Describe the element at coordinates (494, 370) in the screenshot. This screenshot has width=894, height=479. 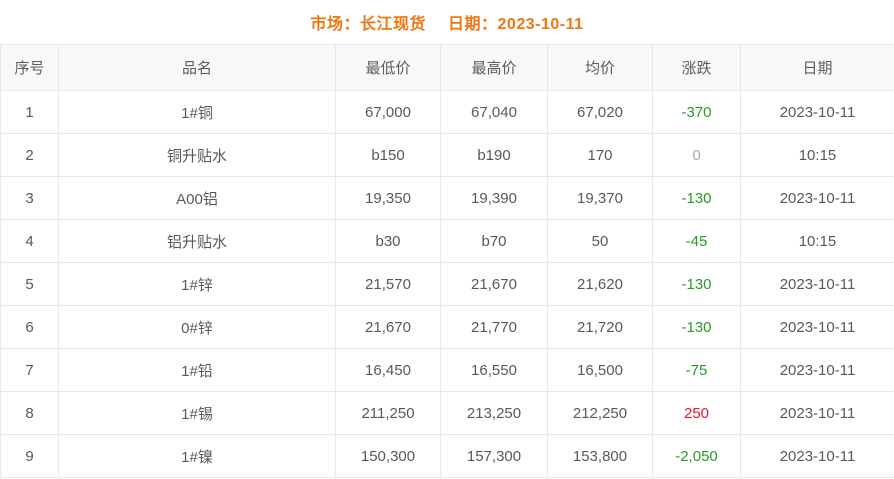
I see `cell-high-price: 16,550` at that location.